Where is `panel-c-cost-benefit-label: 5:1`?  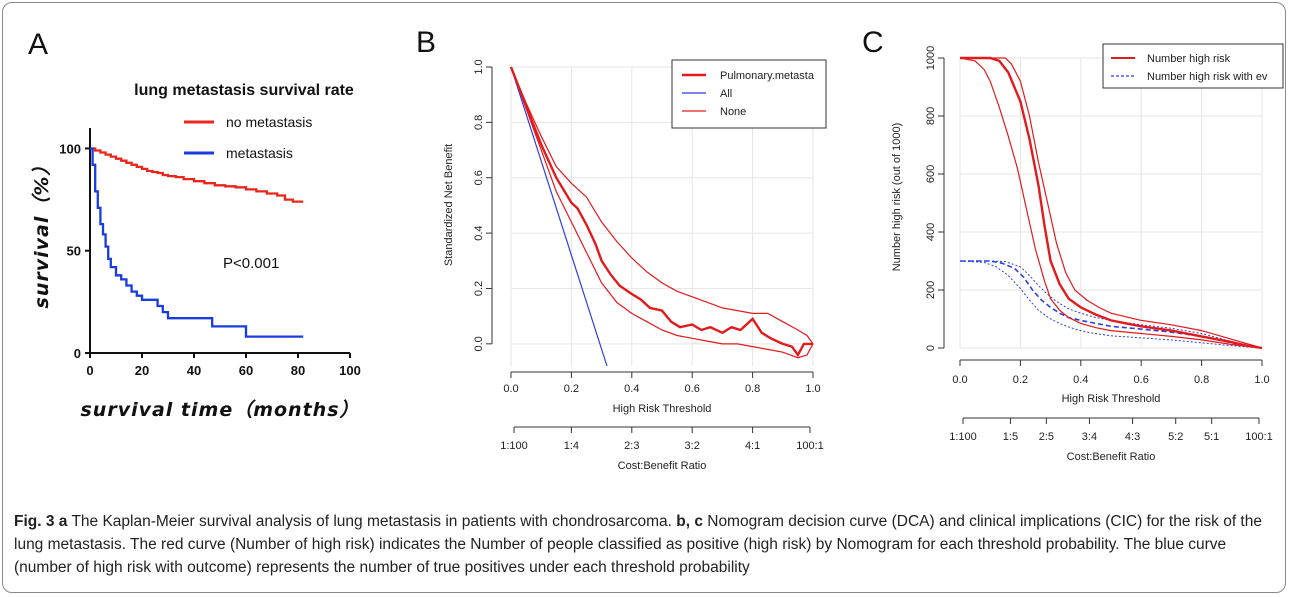
panel-c-cost-benefit-label: 5:1 is located at coordinates (1211, 437).